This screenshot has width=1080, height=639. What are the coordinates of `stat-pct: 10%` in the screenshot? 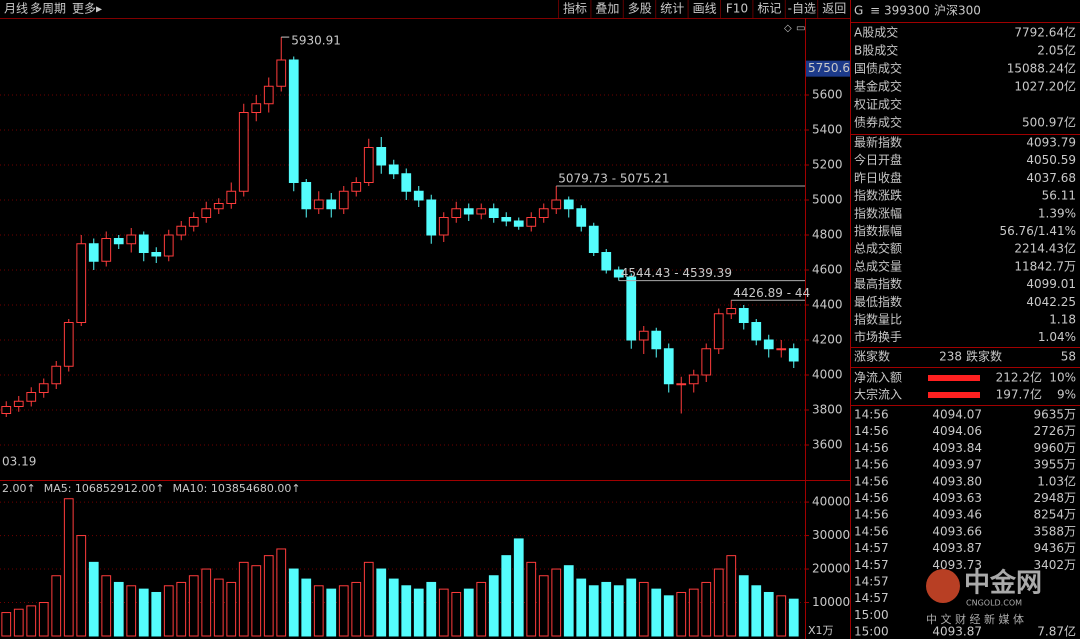 It's located at (1062, 378).